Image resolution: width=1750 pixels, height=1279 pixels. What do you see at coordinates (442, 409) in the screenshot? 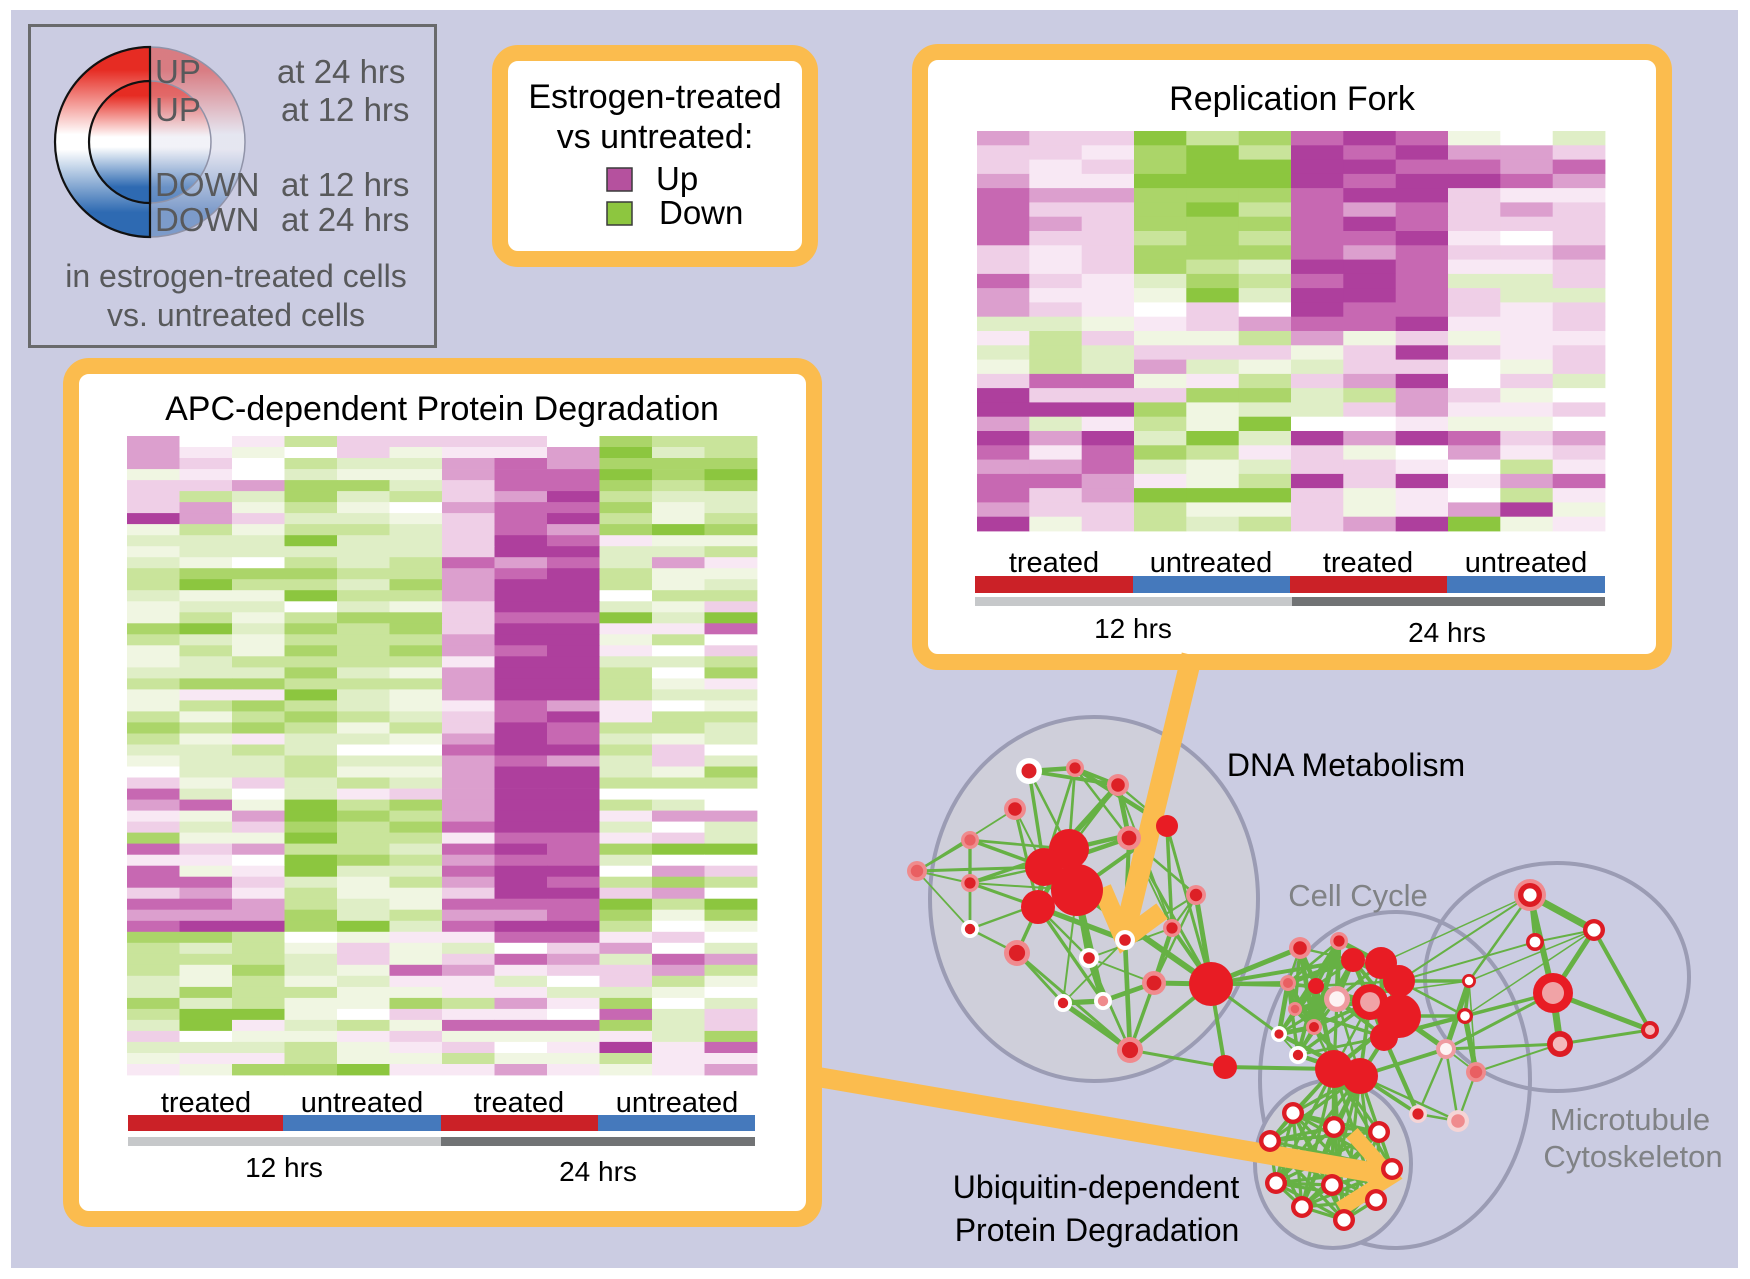
I see `svg-text:APC-dependent Protein Degradat: APC-dependent Protein Degradation` at bounding box center [442, 409].